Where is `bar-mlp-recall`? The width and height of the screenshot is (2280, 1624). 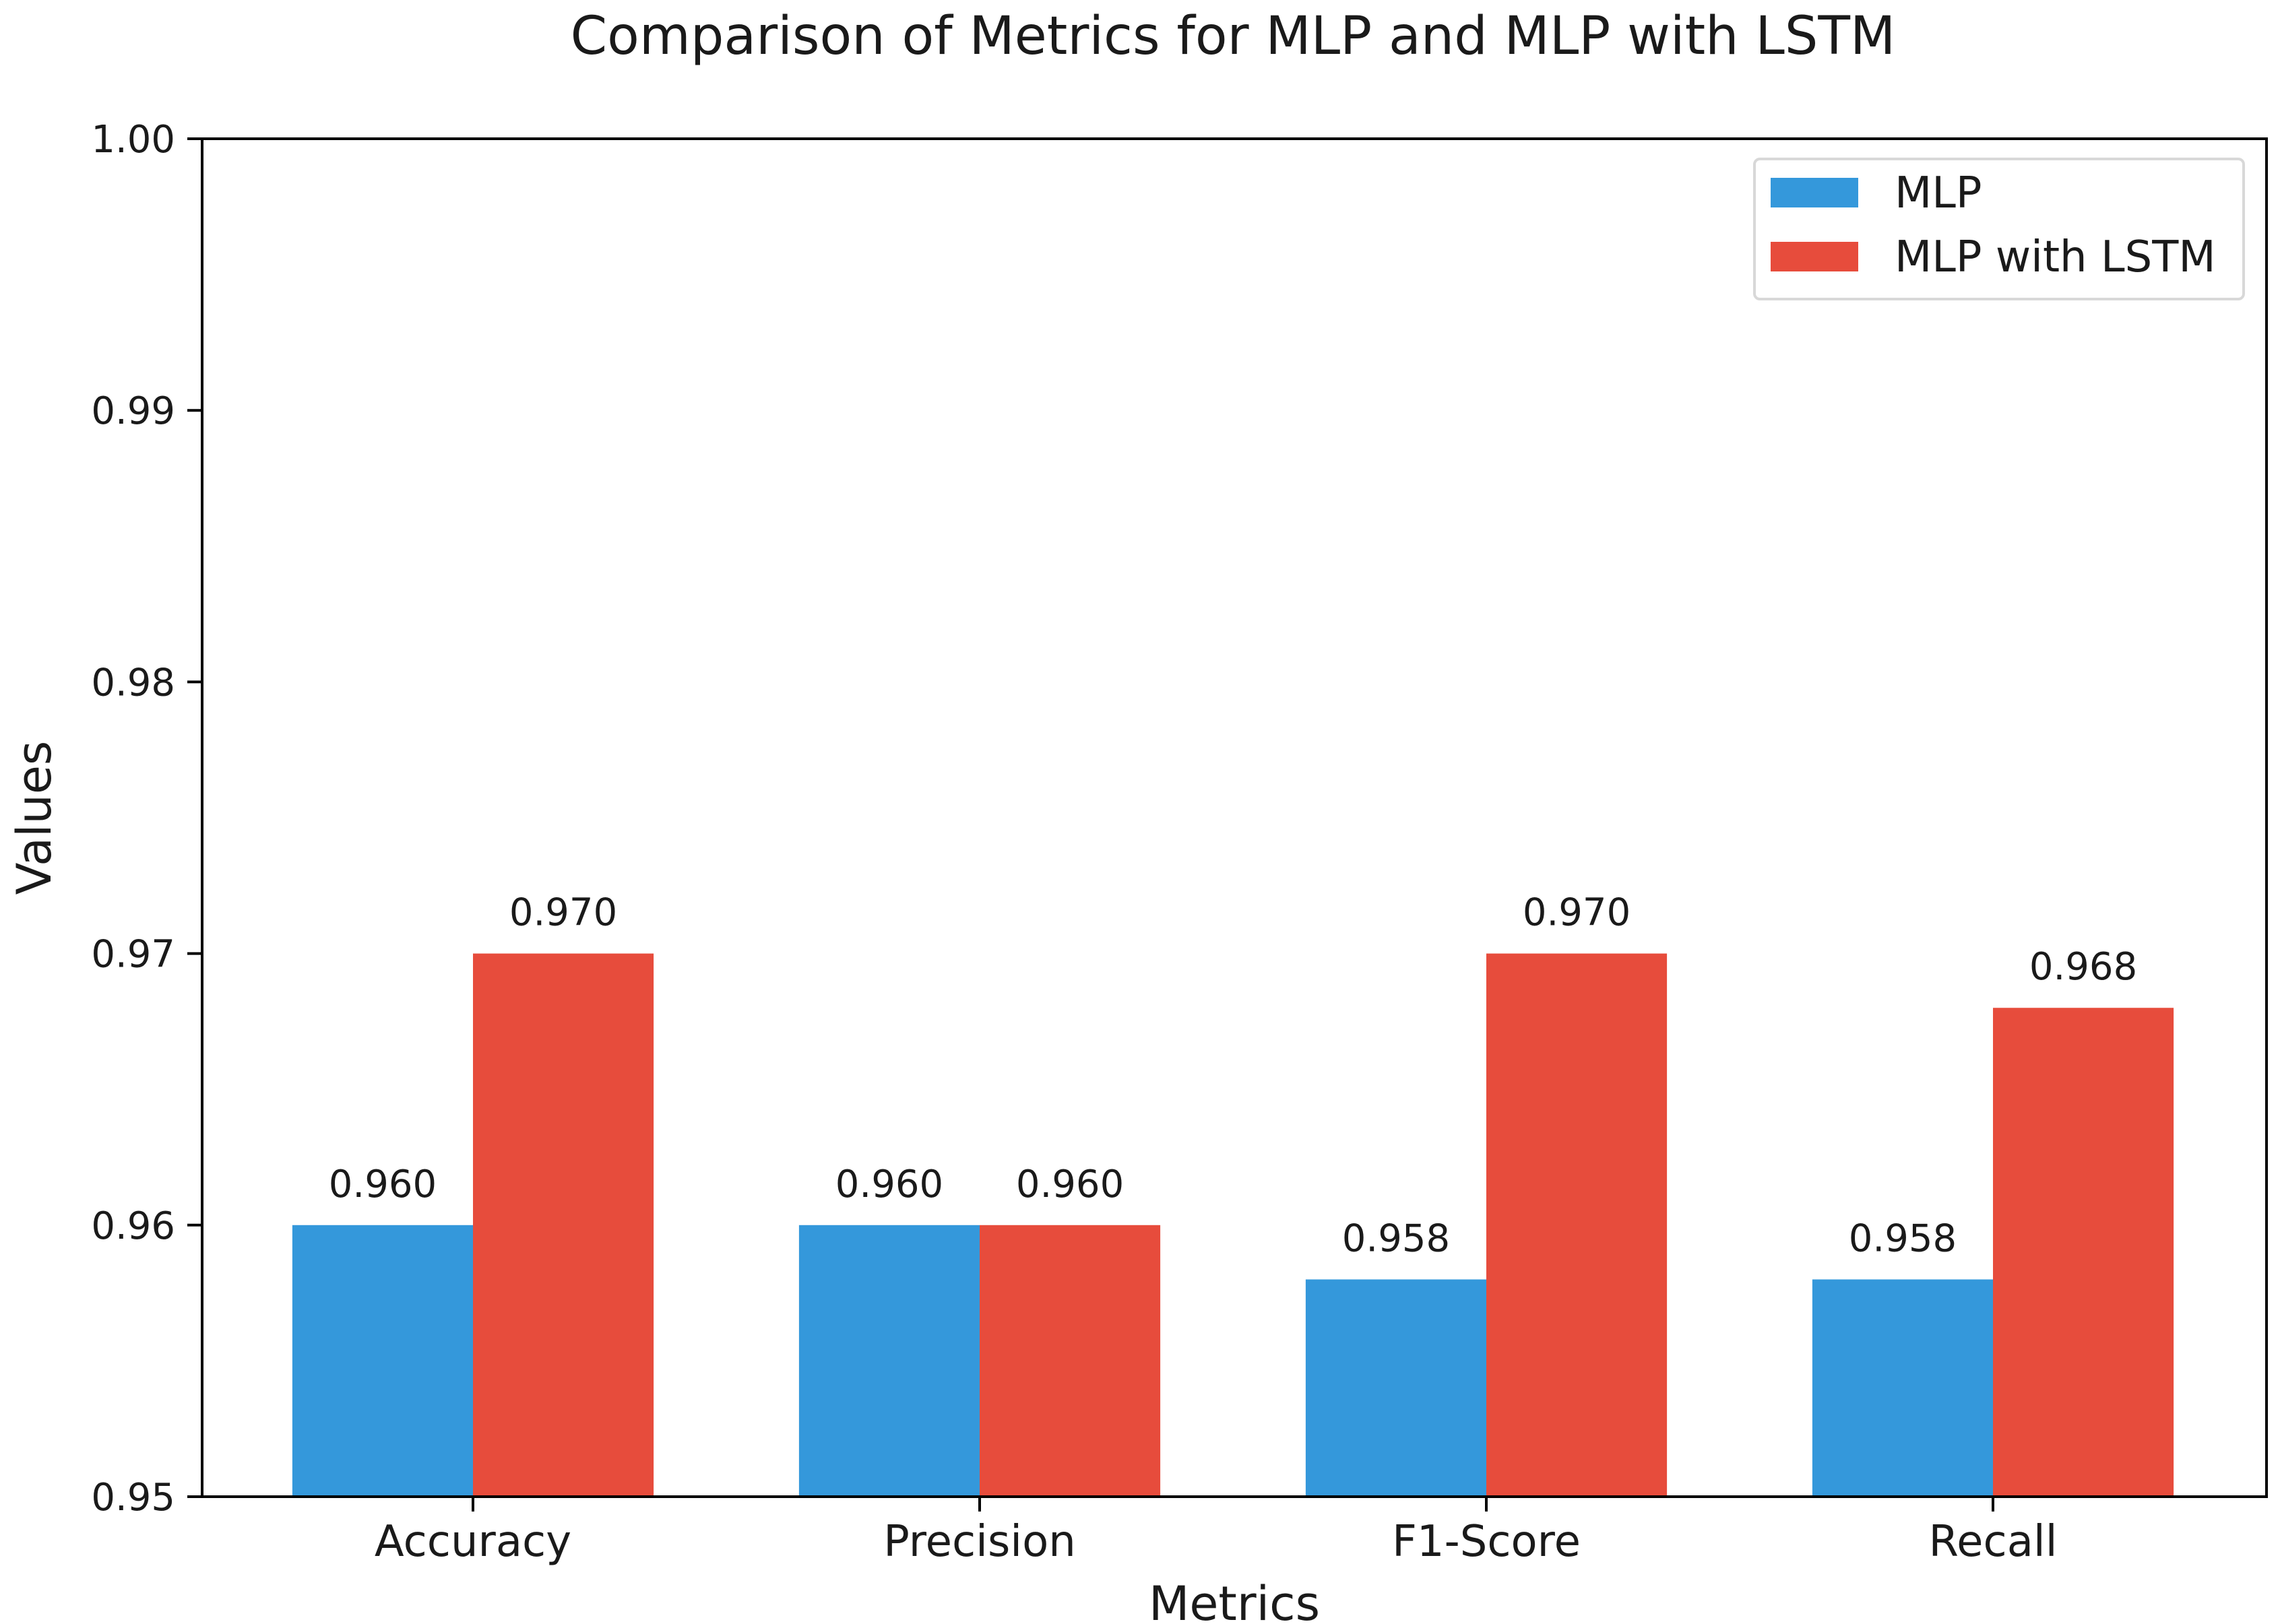 bar-mlp-recall is located at coordinates (1902, 1388).